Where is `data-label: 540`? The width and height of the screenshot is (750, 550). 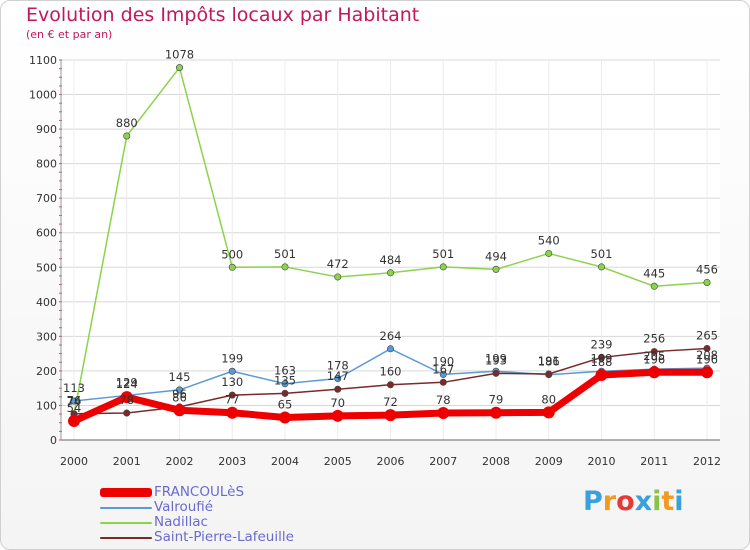
data-label: 540 is located at coordinates (549, 240).